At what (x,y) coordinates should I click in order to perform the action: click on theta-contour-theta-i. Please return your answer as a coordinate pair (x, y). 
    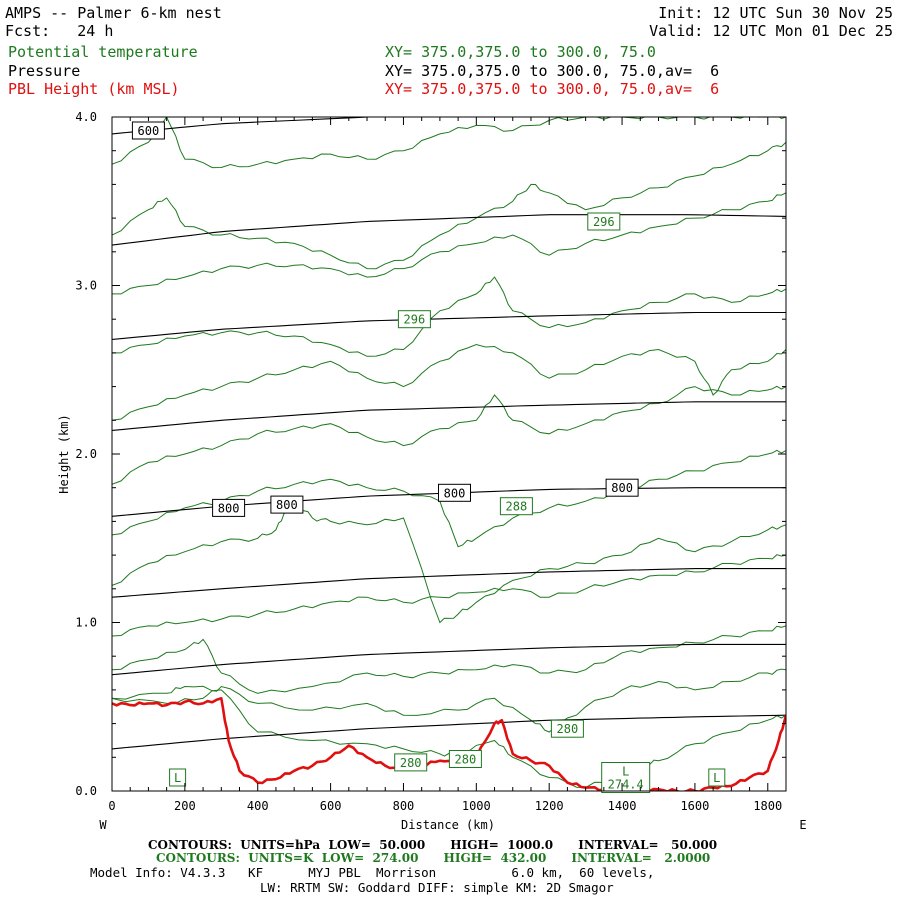
    Looking at the image, I should click on (449, 316).